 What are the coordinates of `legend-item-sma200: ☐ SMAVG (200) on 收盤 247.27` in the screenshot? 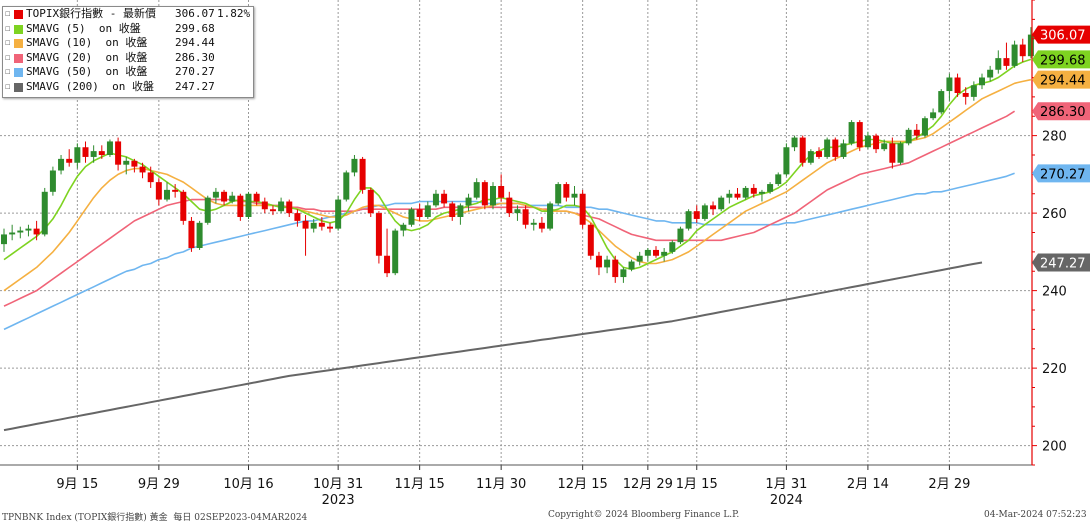 It's located at (128, 87).